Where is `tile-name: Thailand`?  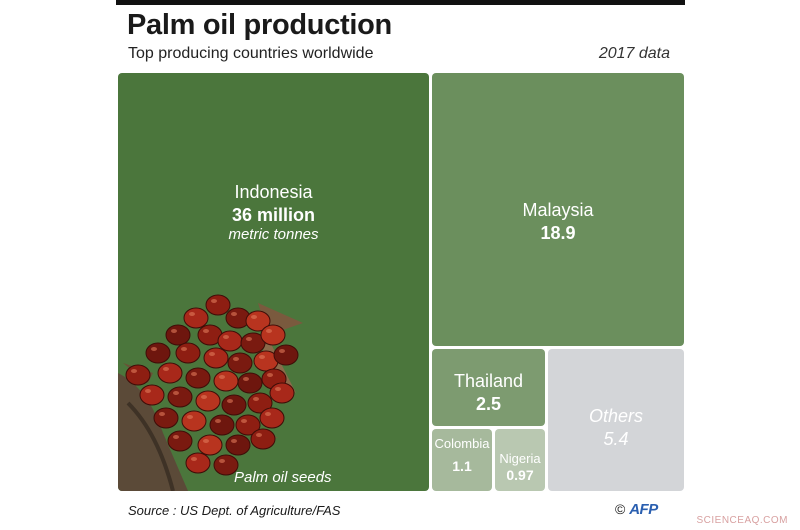
tile-name: Thailand is located at coordinates (488, 381).